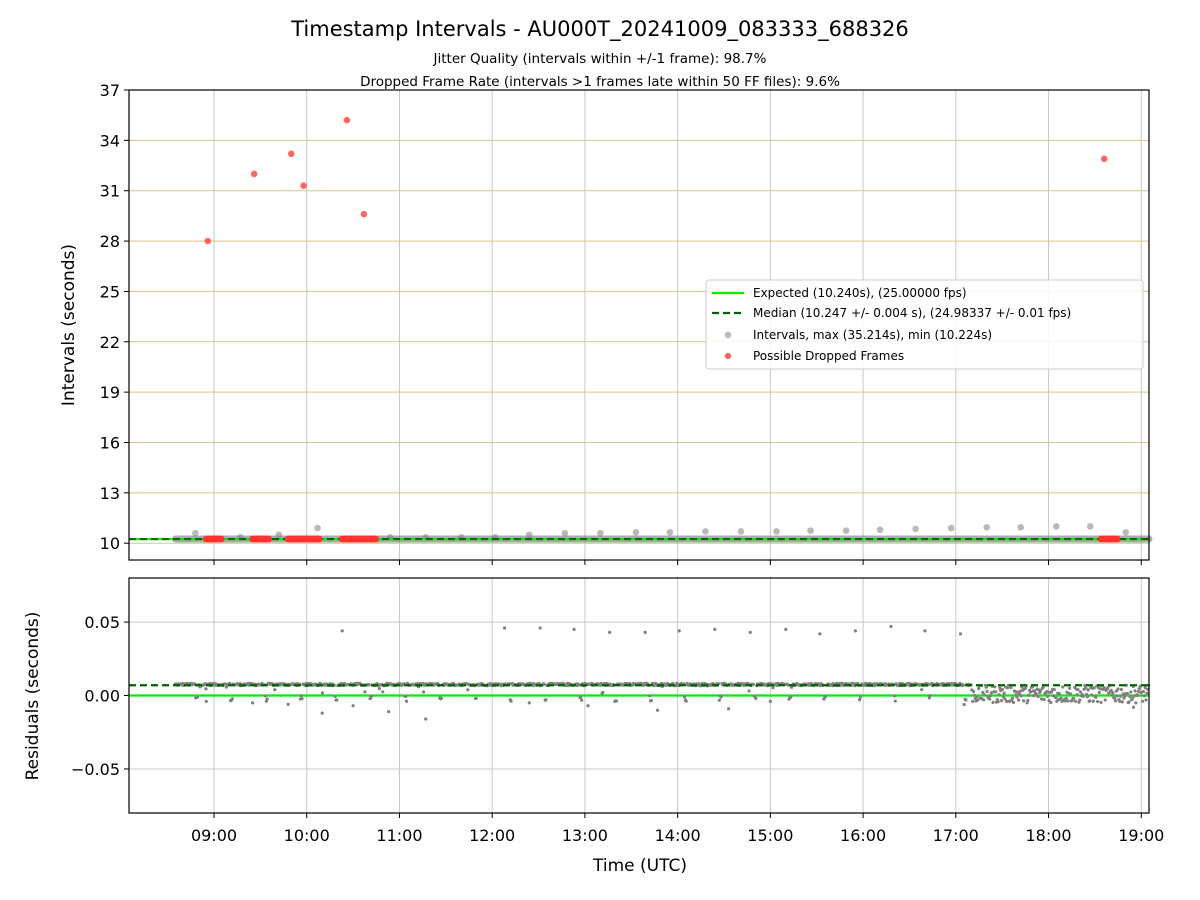 This screenshot has width=1200, height=900. I want to click on legend-dropped-swatch, so click(728, 356).